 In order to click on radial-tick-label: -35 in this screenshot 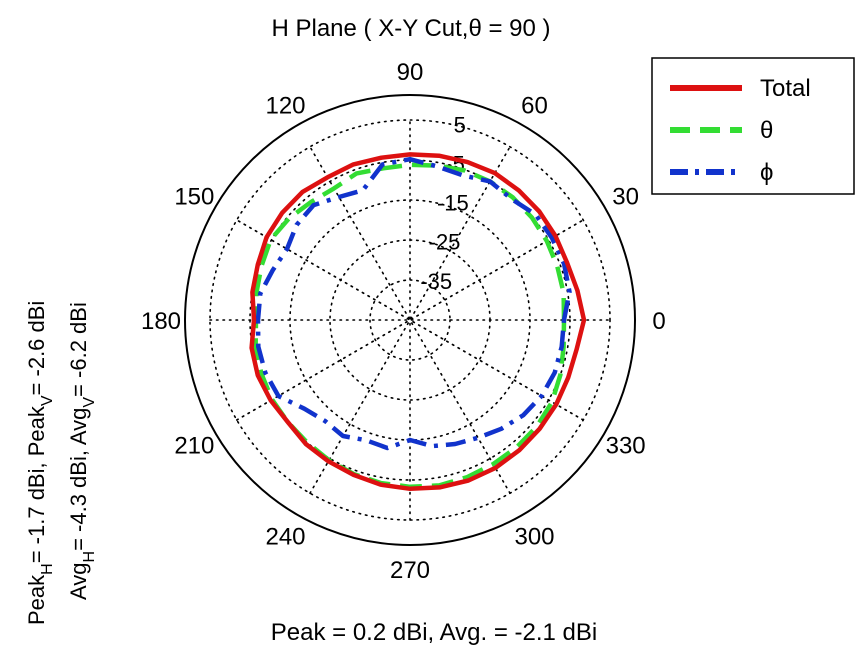, I will do `click(436, 281)`.